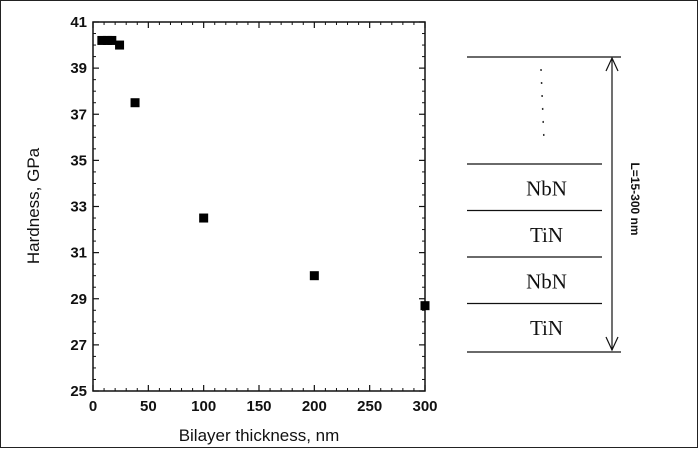  What do you see at coordinates (369, 406) in the screenshot?
I see `x-tick-label: 250` at bounding box center [369, 406].